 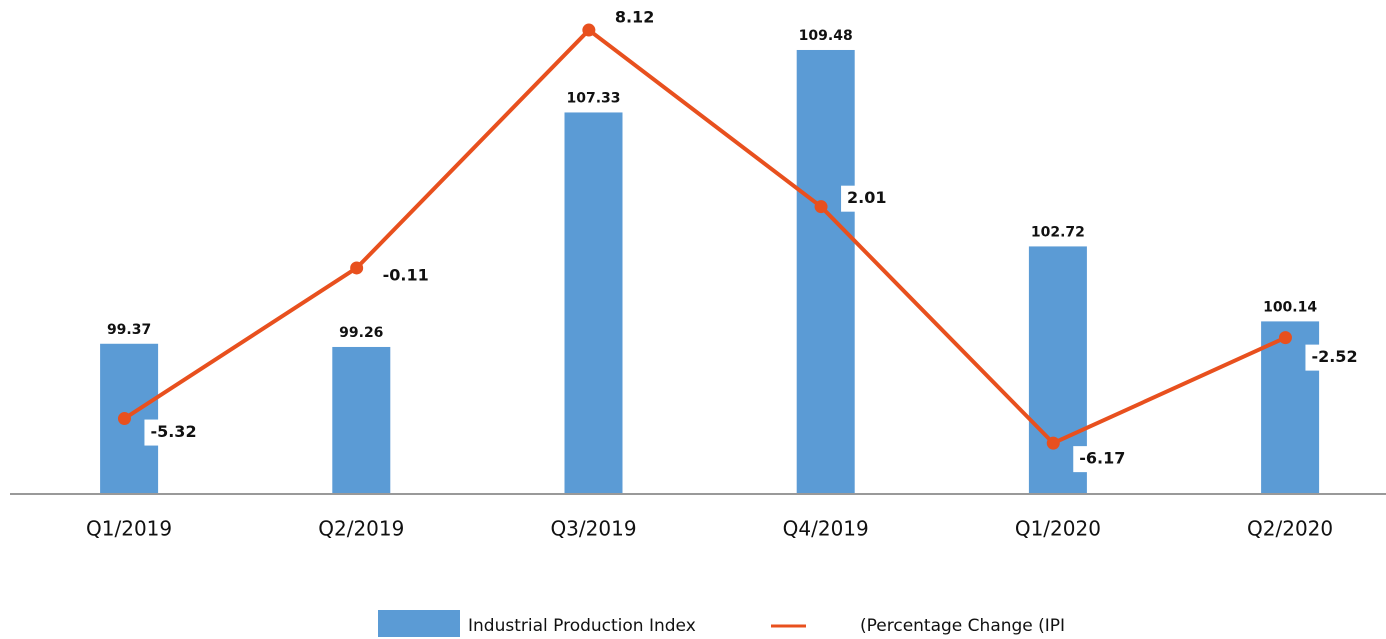 I want to click on line-value-label: 2.01, so click(x=866, y=197).